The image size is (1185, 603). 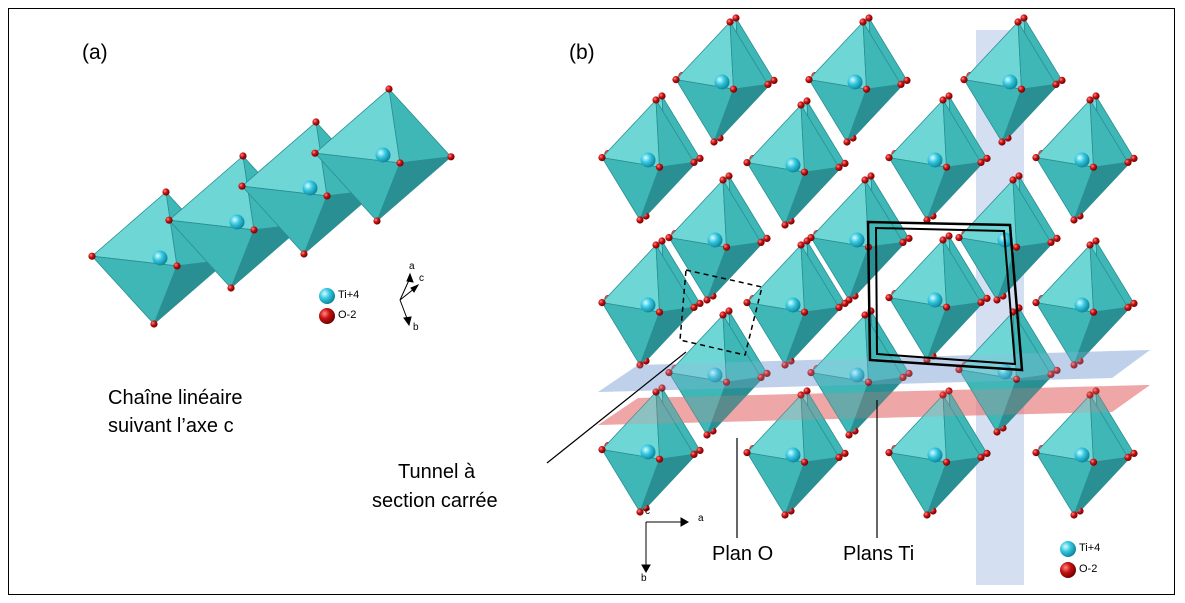 I want to click on axes-indicator-b, so click(x=665, y=545).